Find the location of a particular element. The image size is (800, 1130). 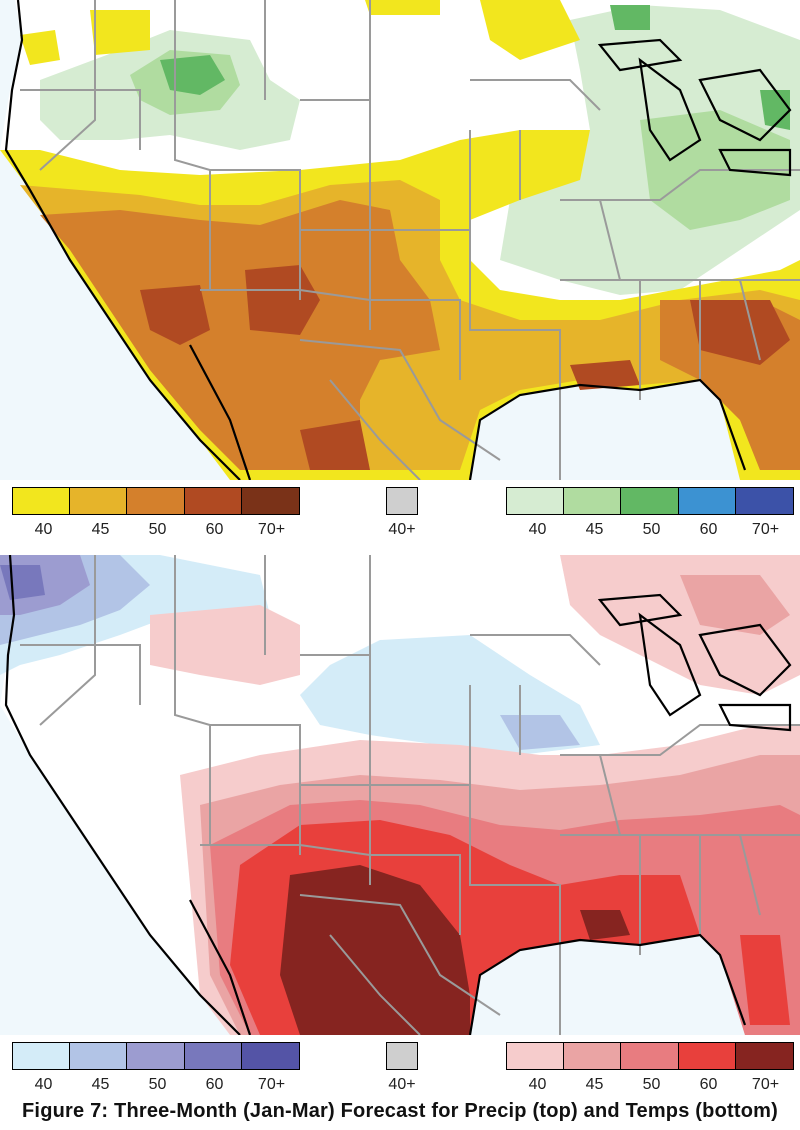

precip-above-label: 50 is located at coordinates (651, 529).